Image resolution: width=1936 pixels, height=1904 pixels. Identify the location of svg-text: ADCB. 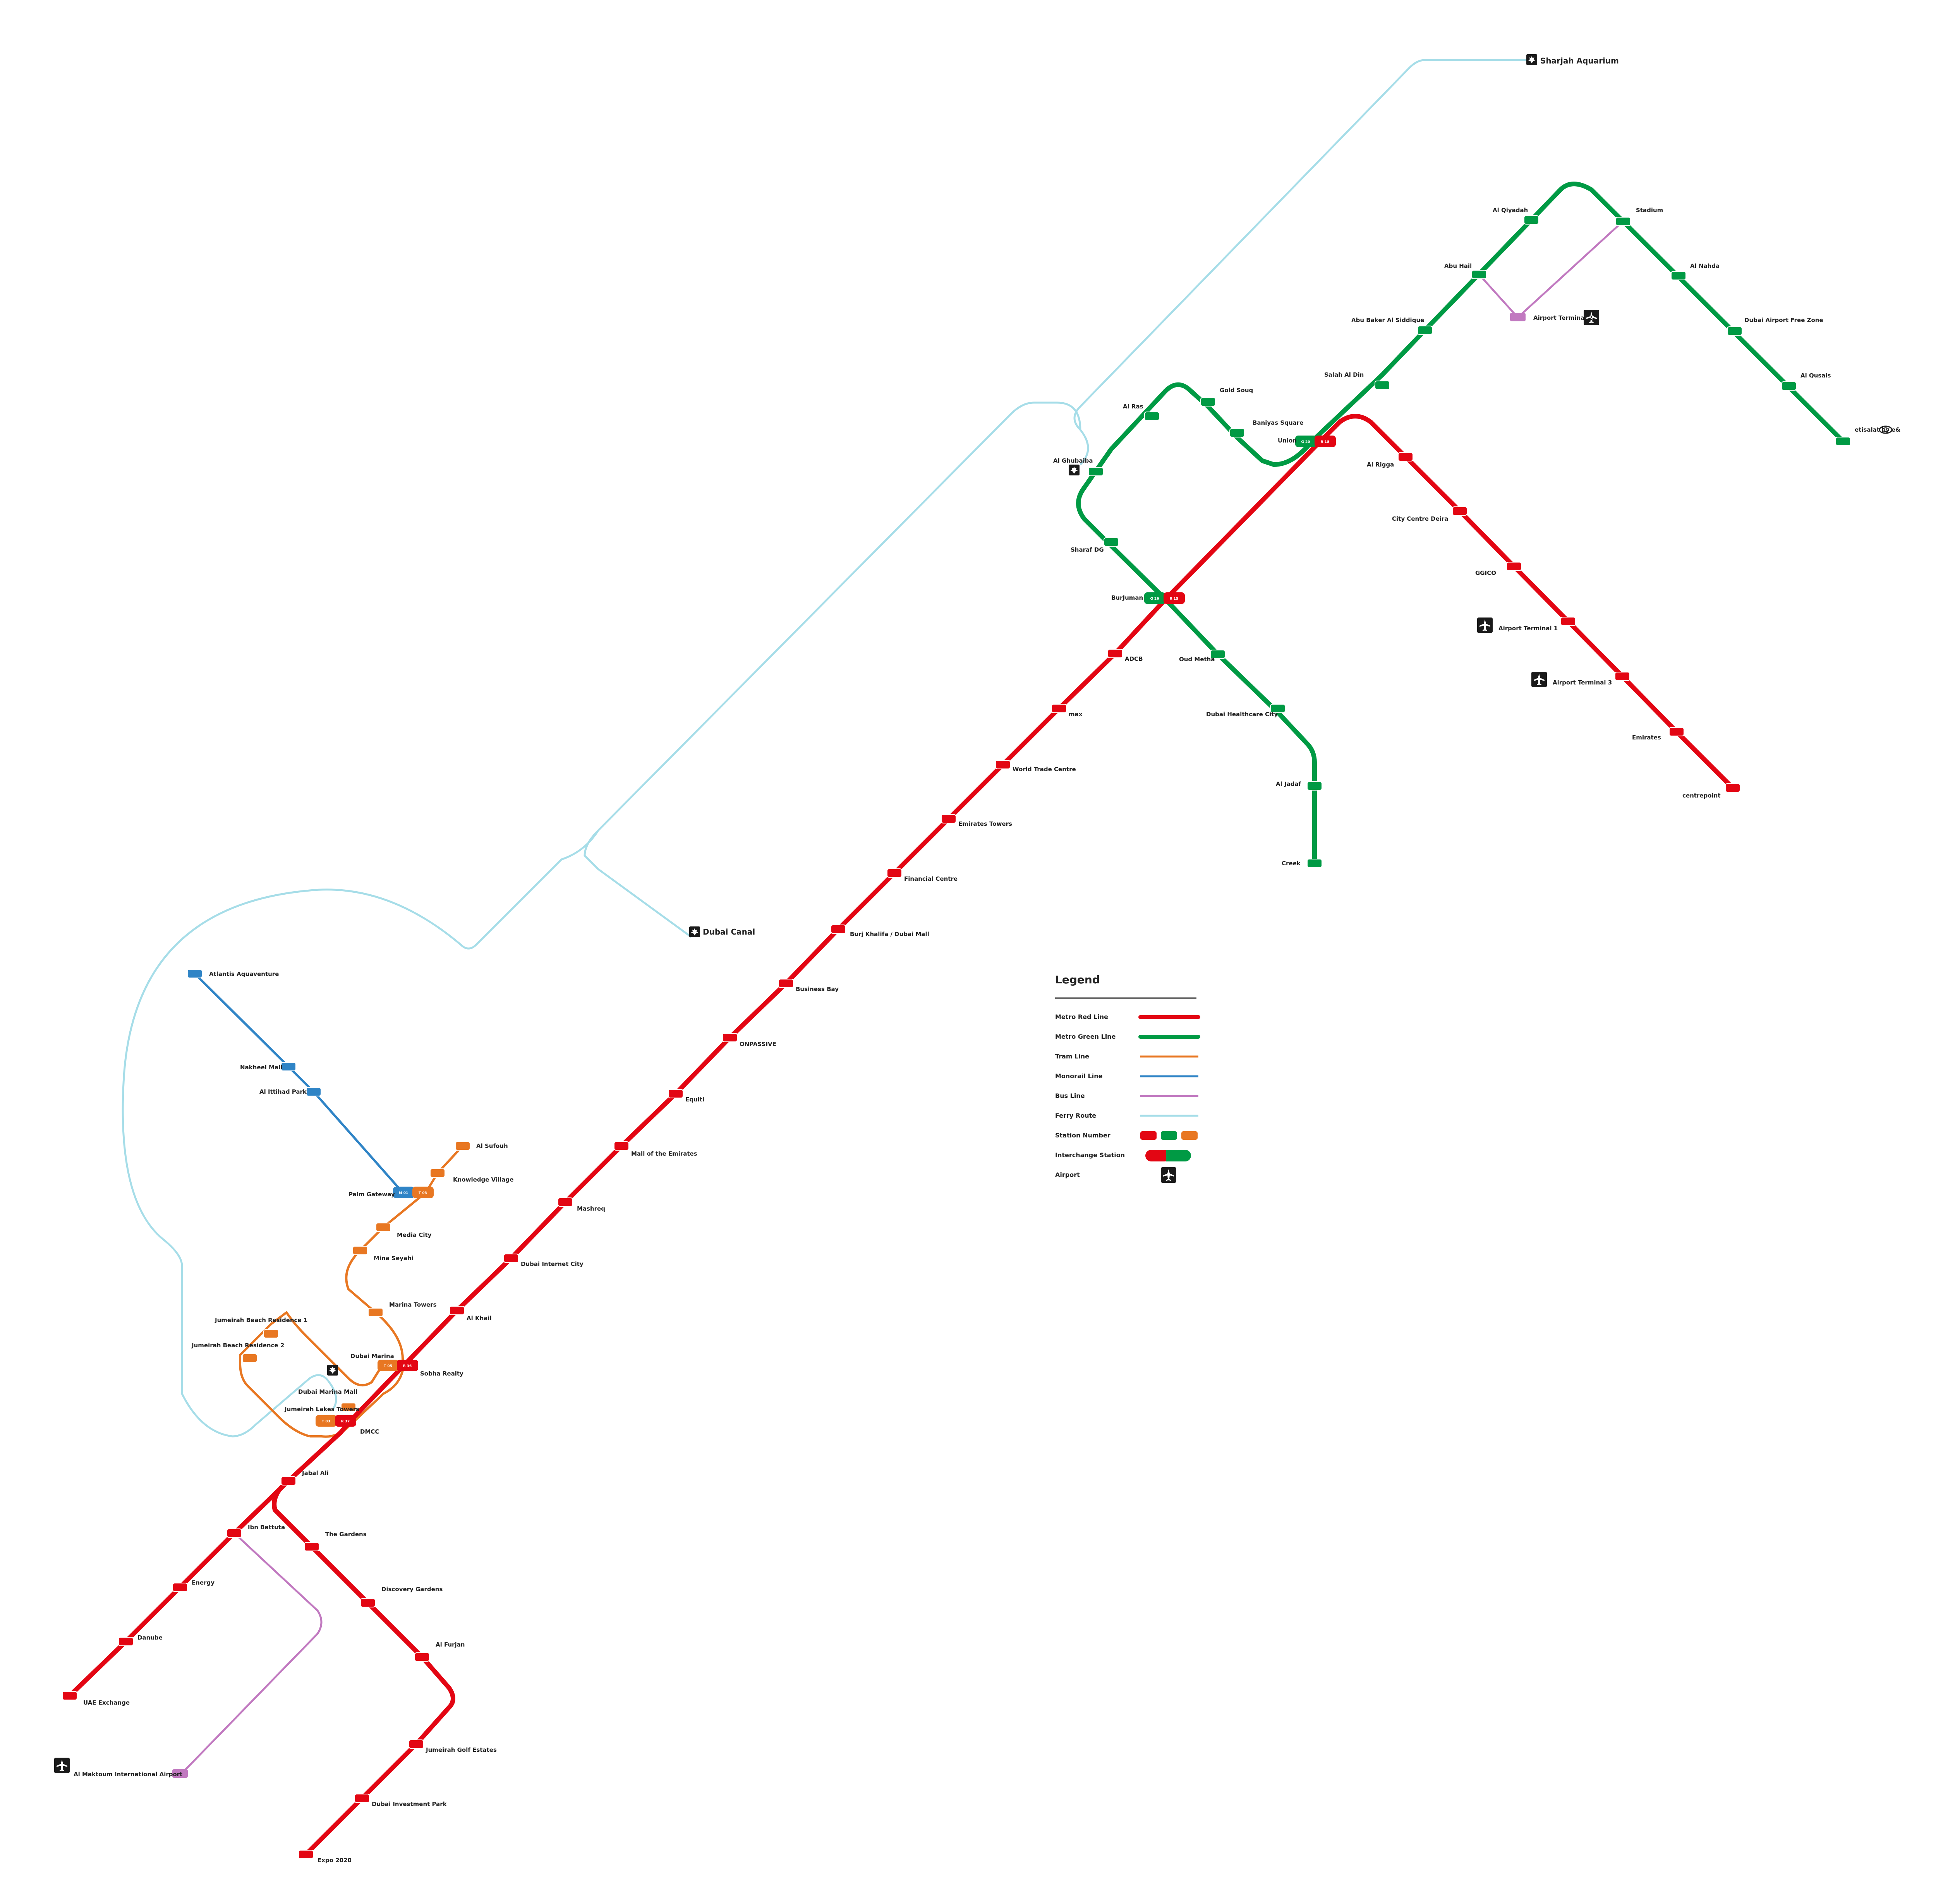
(1134, 659).